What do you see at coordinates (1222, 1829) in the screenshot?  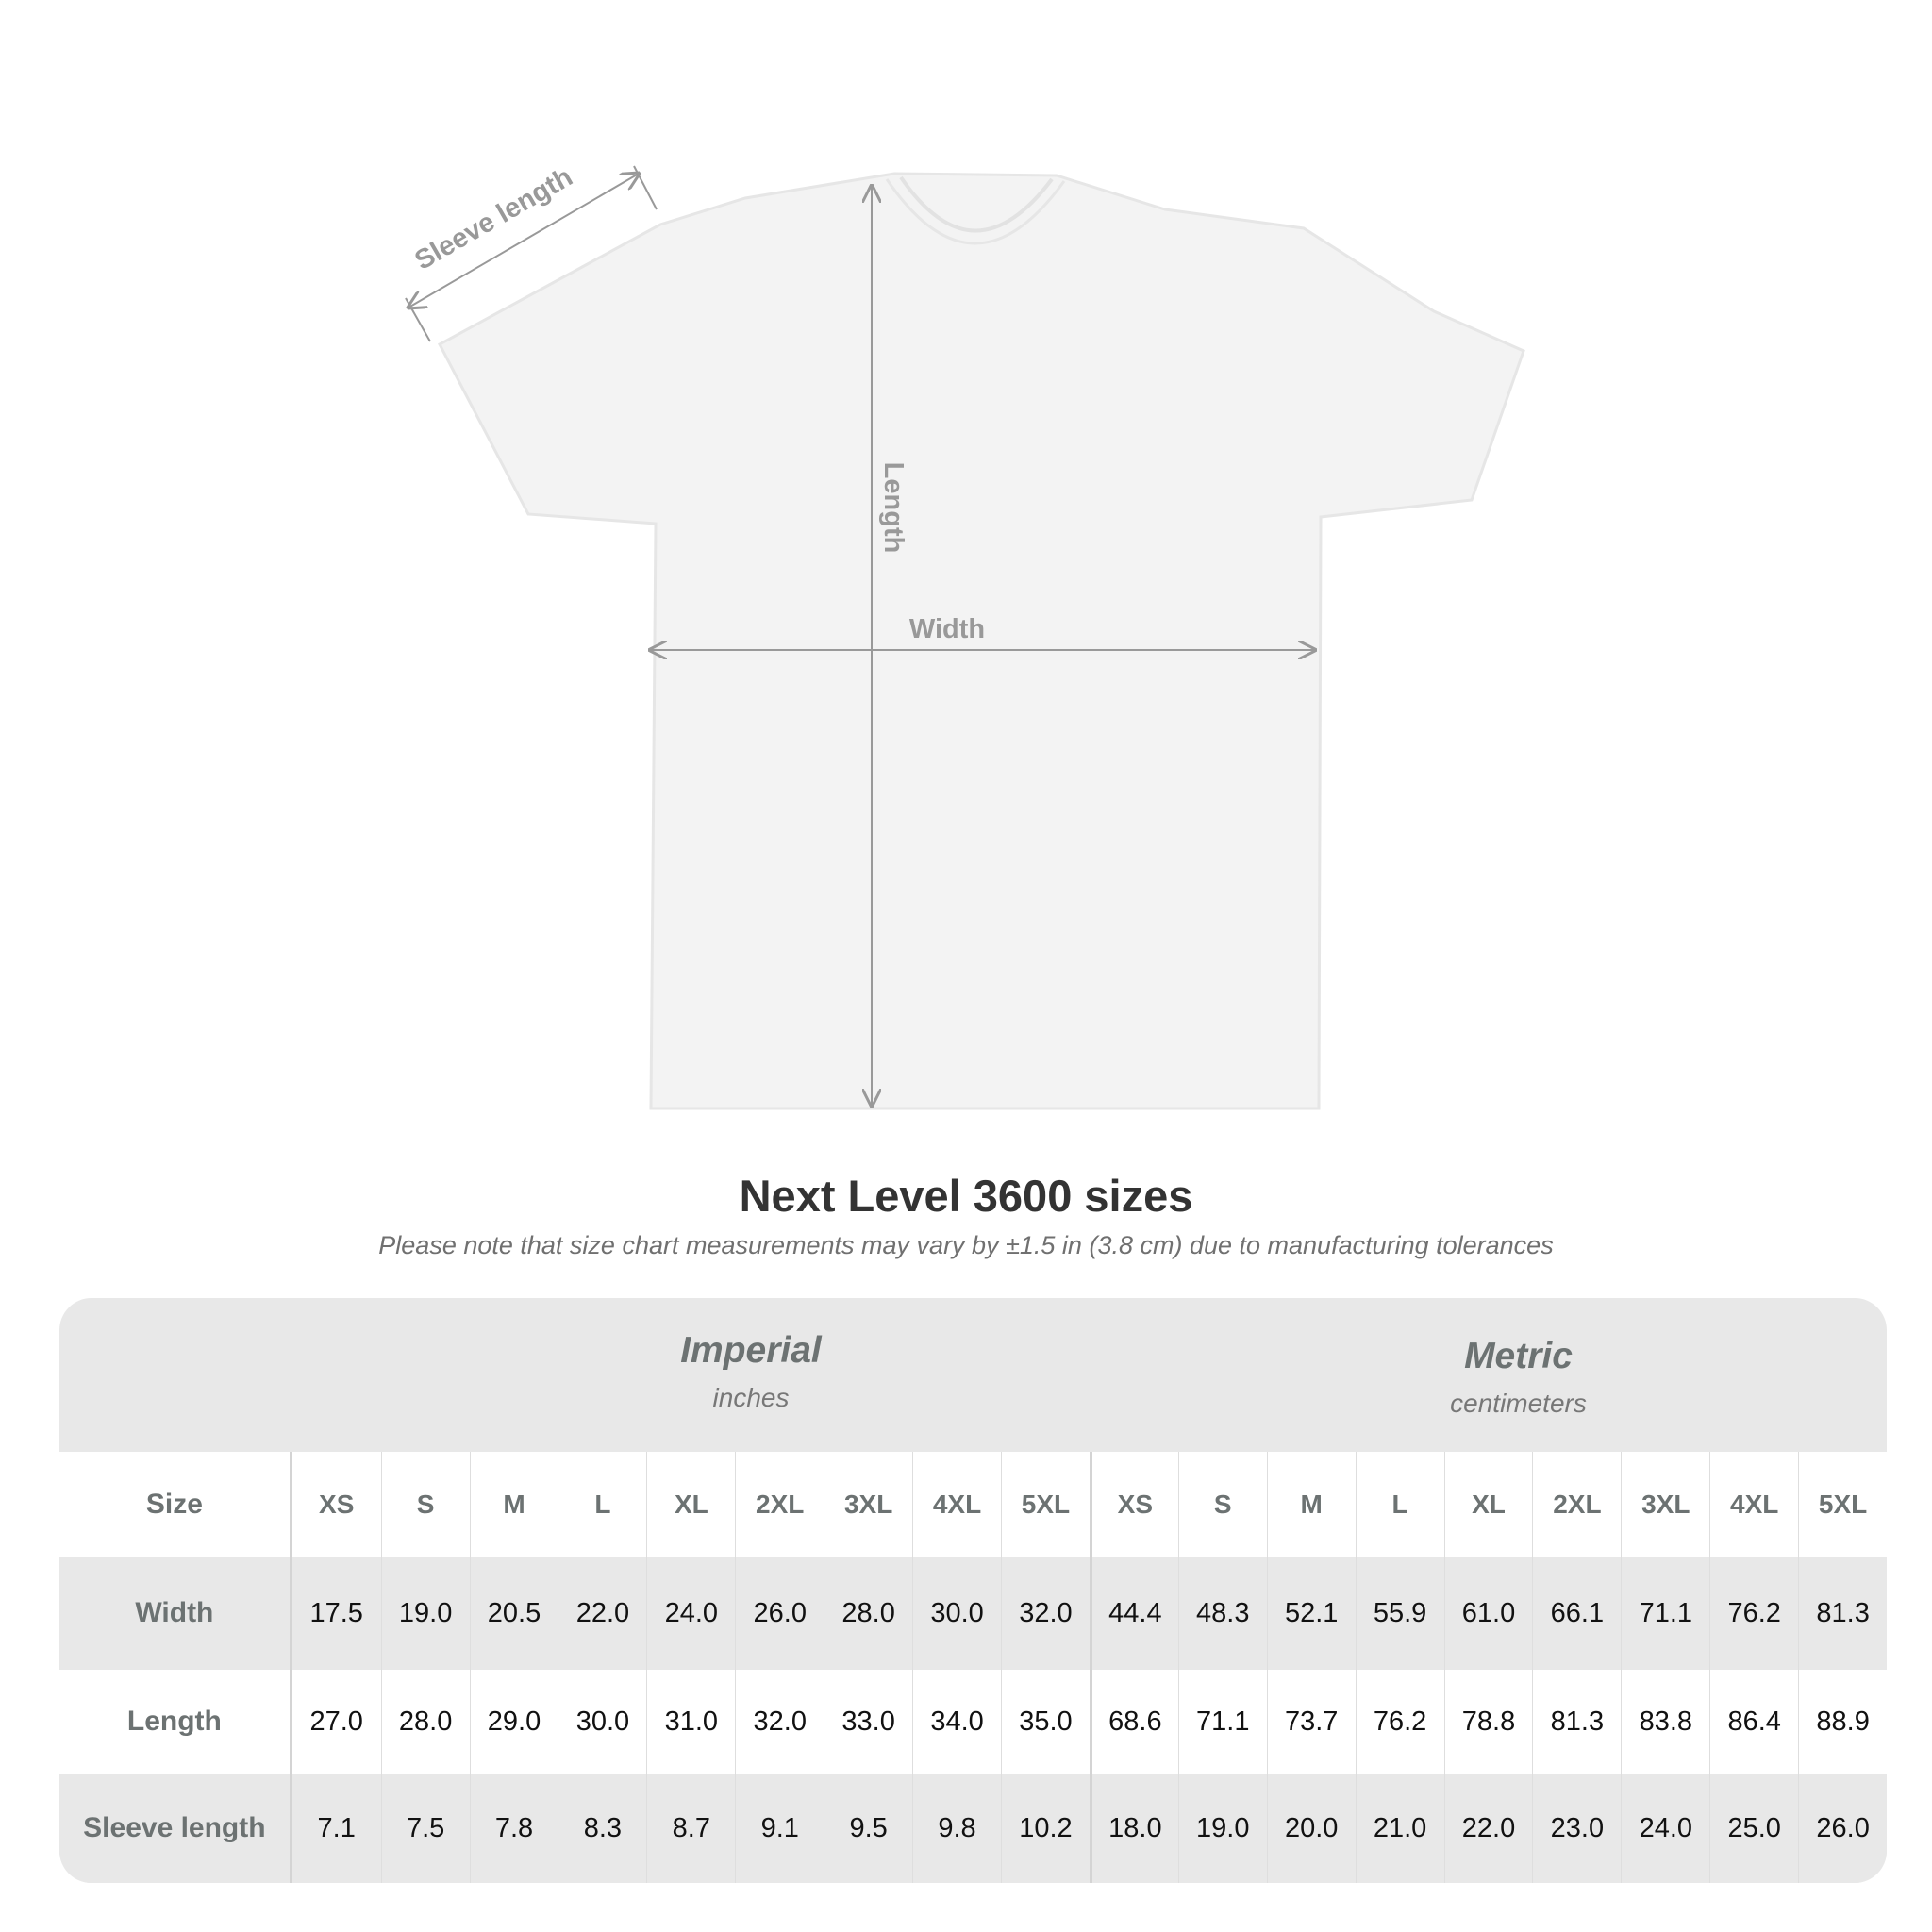 I see `metric-value-cell: 19.0` at bounding box center [1222, 1829].